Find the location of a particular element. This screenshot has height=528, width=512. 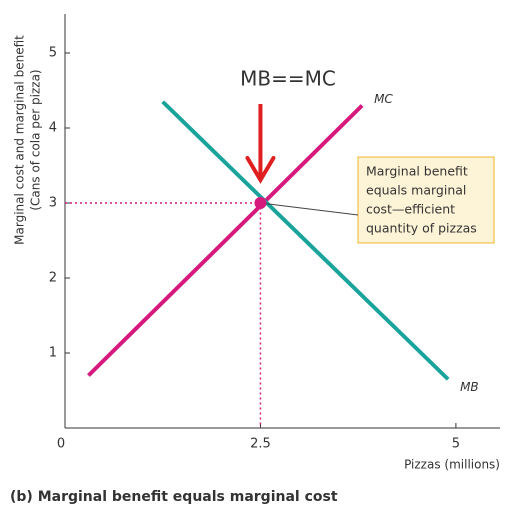

series-label: MC is located at coordinates (383, 99).